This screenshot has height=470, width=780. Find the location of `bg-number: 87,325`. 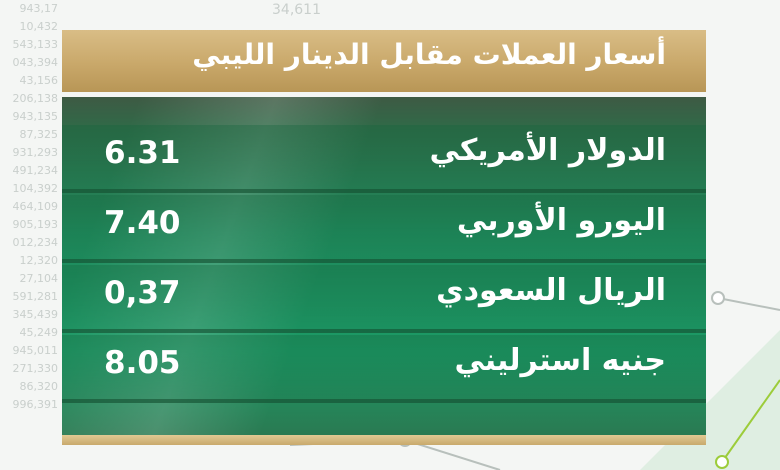

bg-number: 87,325 is located at coordinates (39, 134).